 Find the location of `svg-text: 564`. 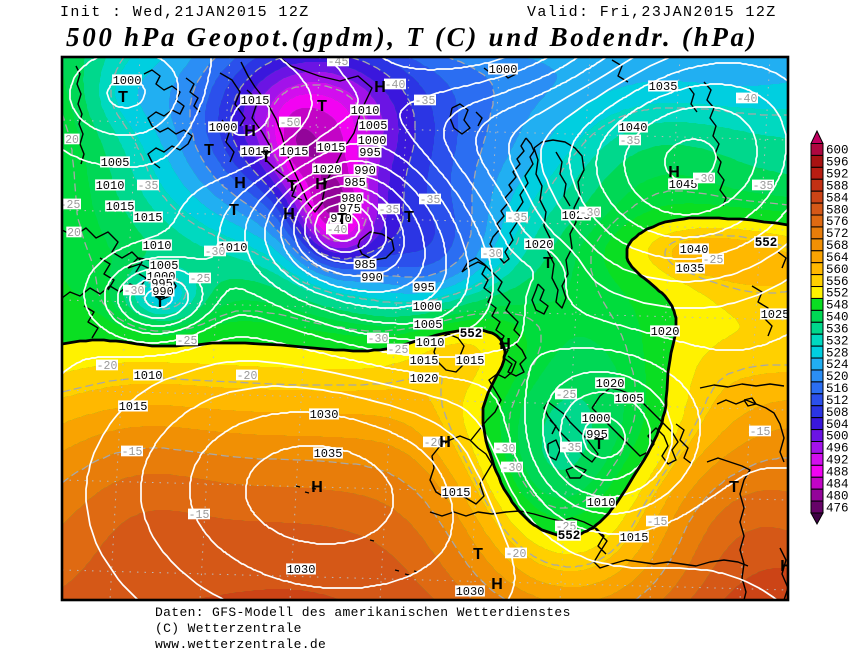

svg-text: 564 is located at coordinates (837, 258).